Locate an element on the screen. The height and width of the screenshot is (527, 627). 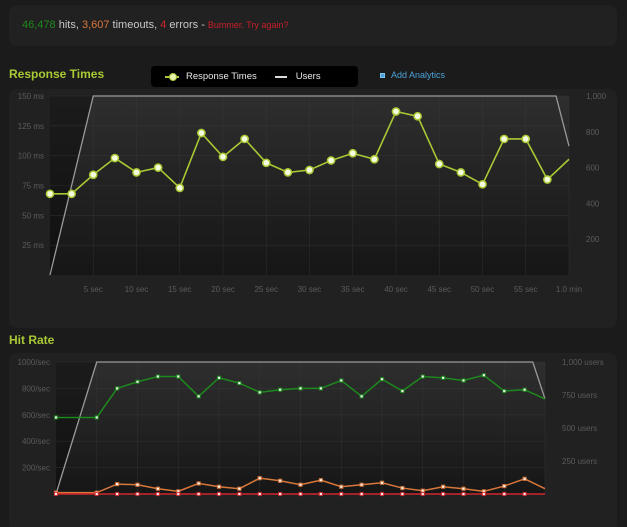
x-tick-label: 15 sec is located at coordinates (180, 289).